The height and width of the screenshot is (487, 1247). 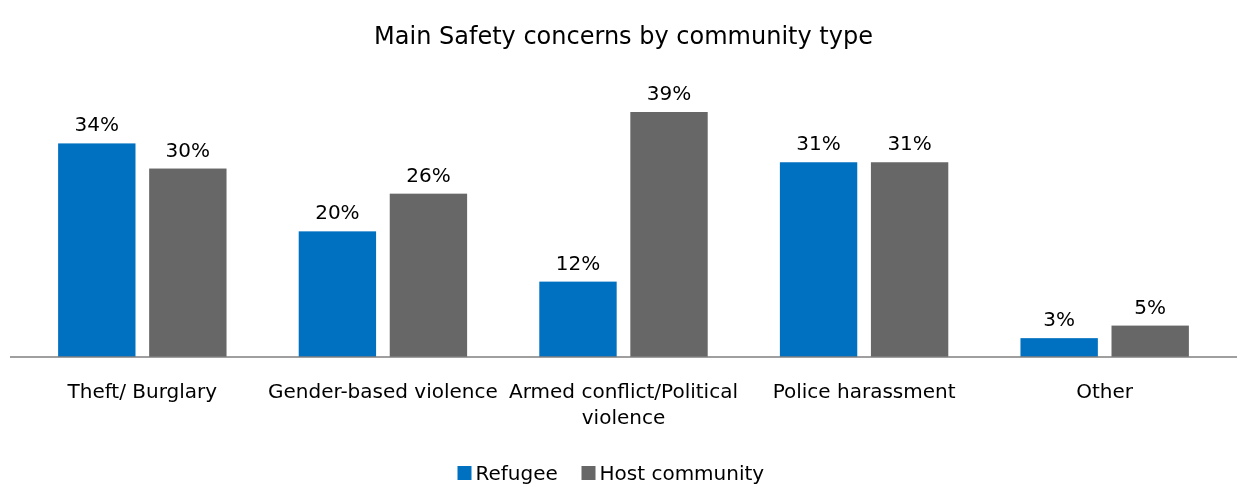 What do you see at coordinates (337, 212) in the screenshot?
I see `data-label: 20%` at bounding box center [337, 212].